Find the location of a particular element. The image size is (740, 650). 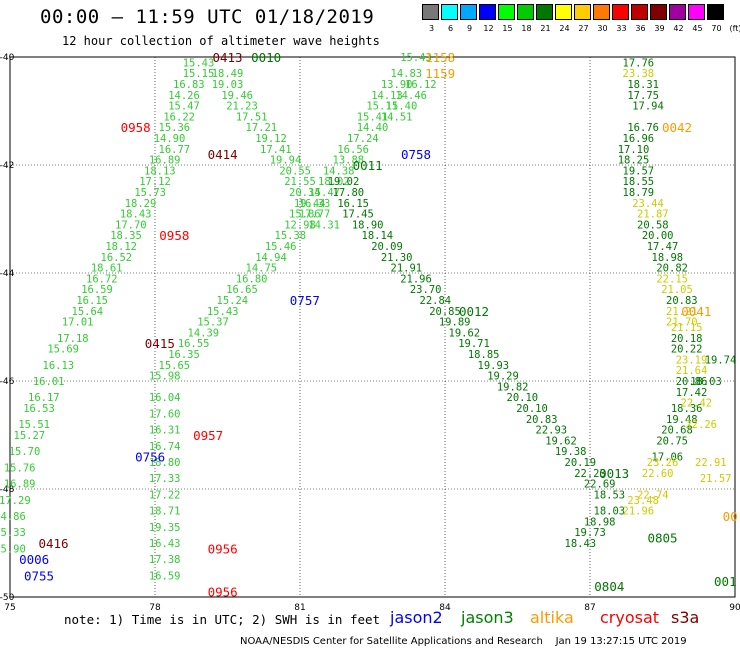

wave-height-label: 17.77 is located at coordinates (315, 215).